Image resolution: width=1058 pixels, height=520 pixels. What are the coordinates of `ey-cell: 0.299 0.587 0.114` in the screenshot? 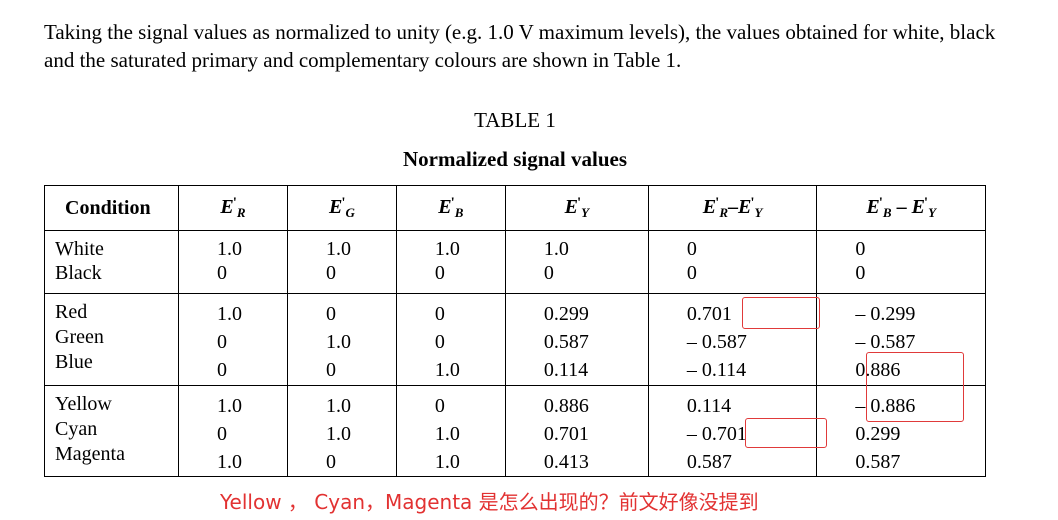 It's located at (576, 339).